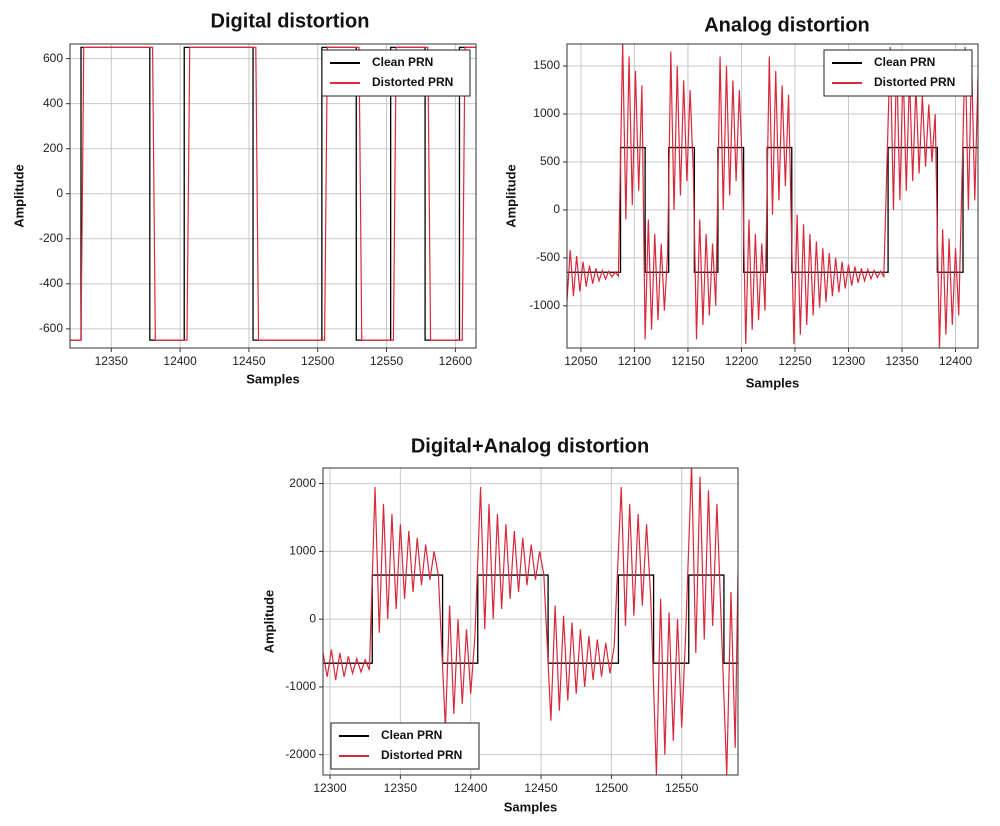 The width and height of the screenshot is (1000, 826). Describe the element at coordinates (51, 238) in the screenshot. I see `y-tick-label: -200` at that location.